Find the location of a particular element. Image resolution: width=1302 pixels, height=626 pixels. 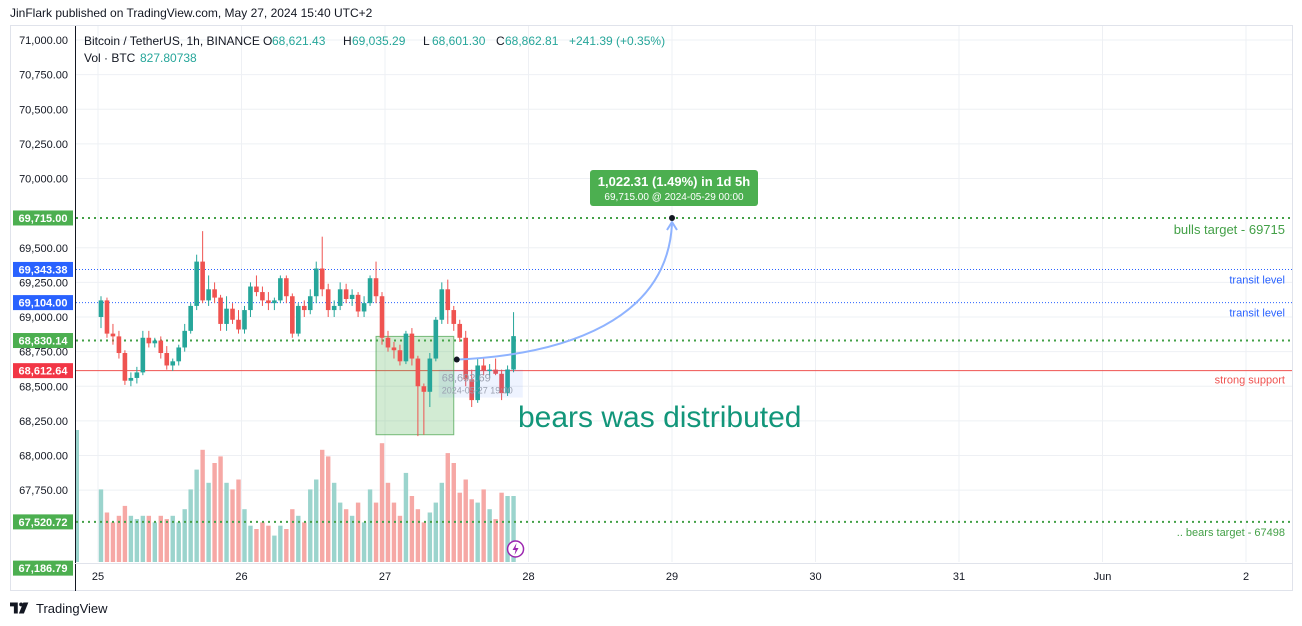

price-tick-label: 71,000.00 is located at coordinates (43, 41).